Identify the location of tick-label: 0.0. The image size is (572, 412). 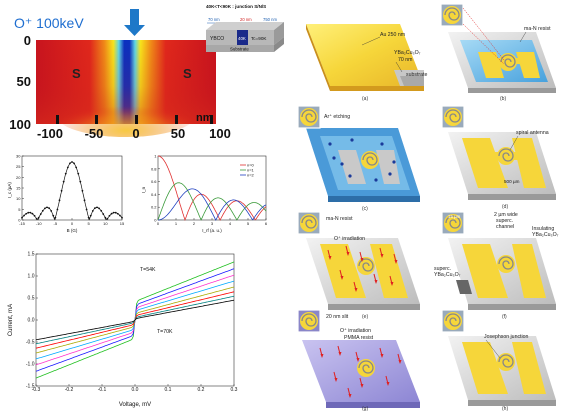
(31, 321).